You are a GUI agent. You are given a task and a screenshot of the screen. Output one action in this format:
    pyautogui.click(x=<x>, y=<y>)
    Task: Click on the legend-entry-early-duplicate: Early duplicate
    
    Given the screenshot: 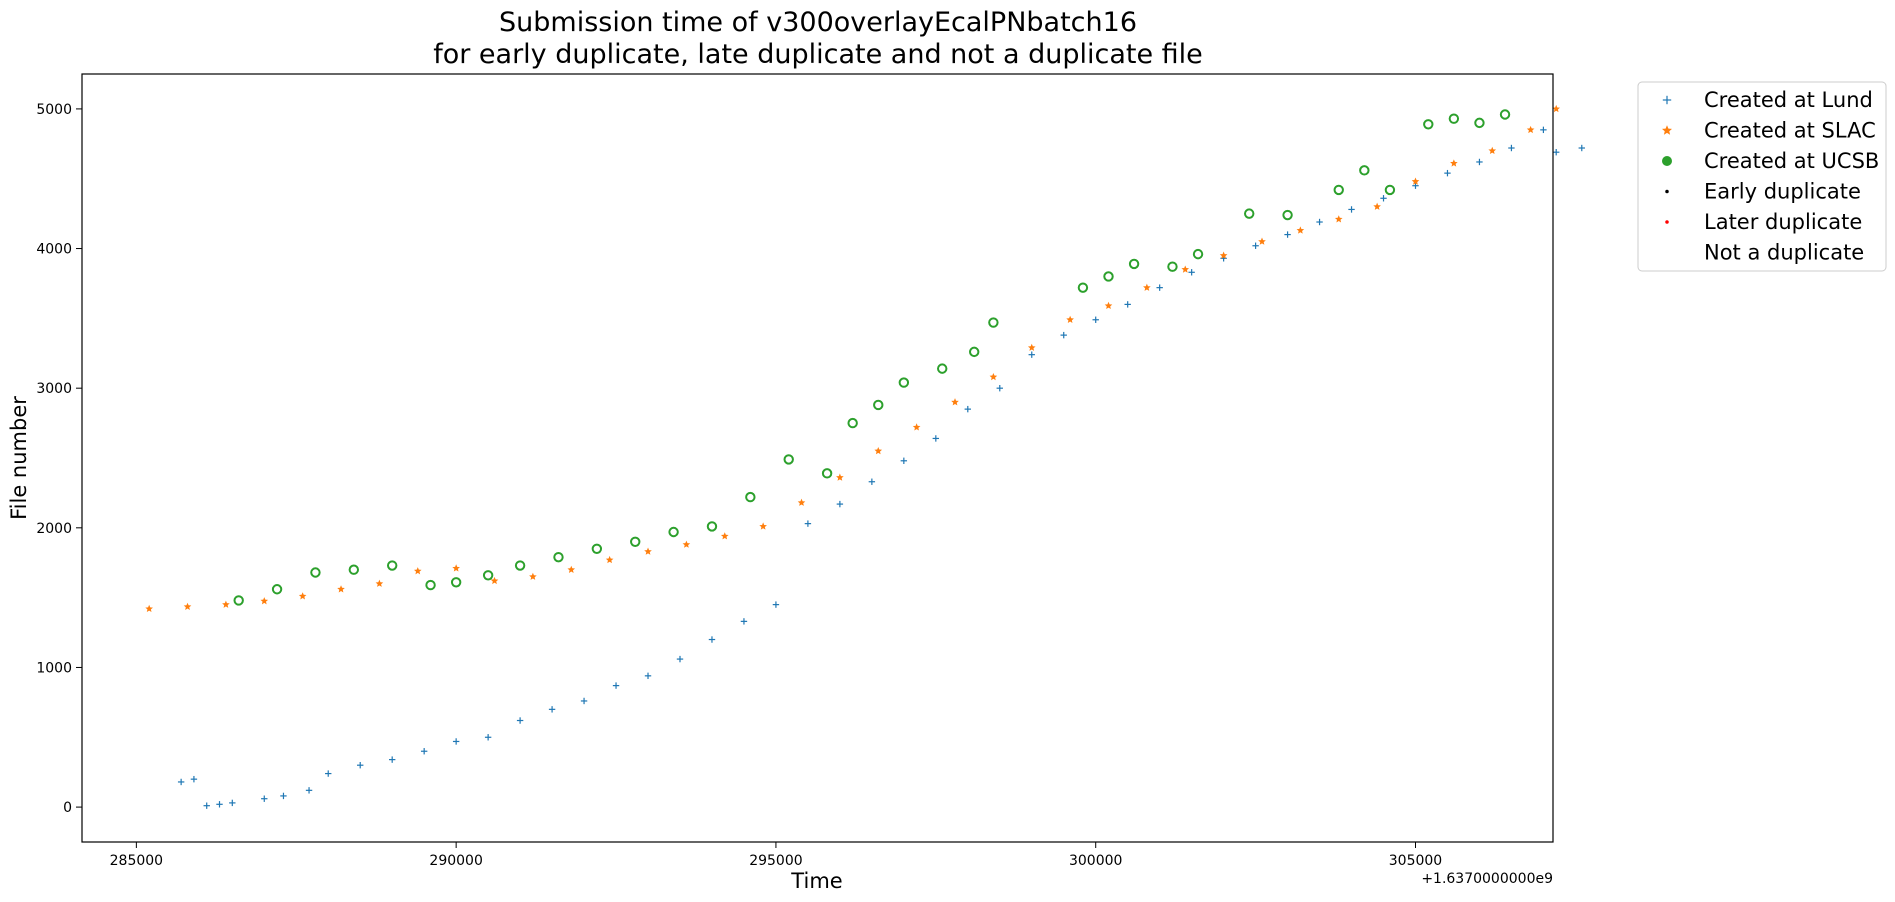 What is the action you would take?
    pyautogui.click(x=1763, y=192)
    